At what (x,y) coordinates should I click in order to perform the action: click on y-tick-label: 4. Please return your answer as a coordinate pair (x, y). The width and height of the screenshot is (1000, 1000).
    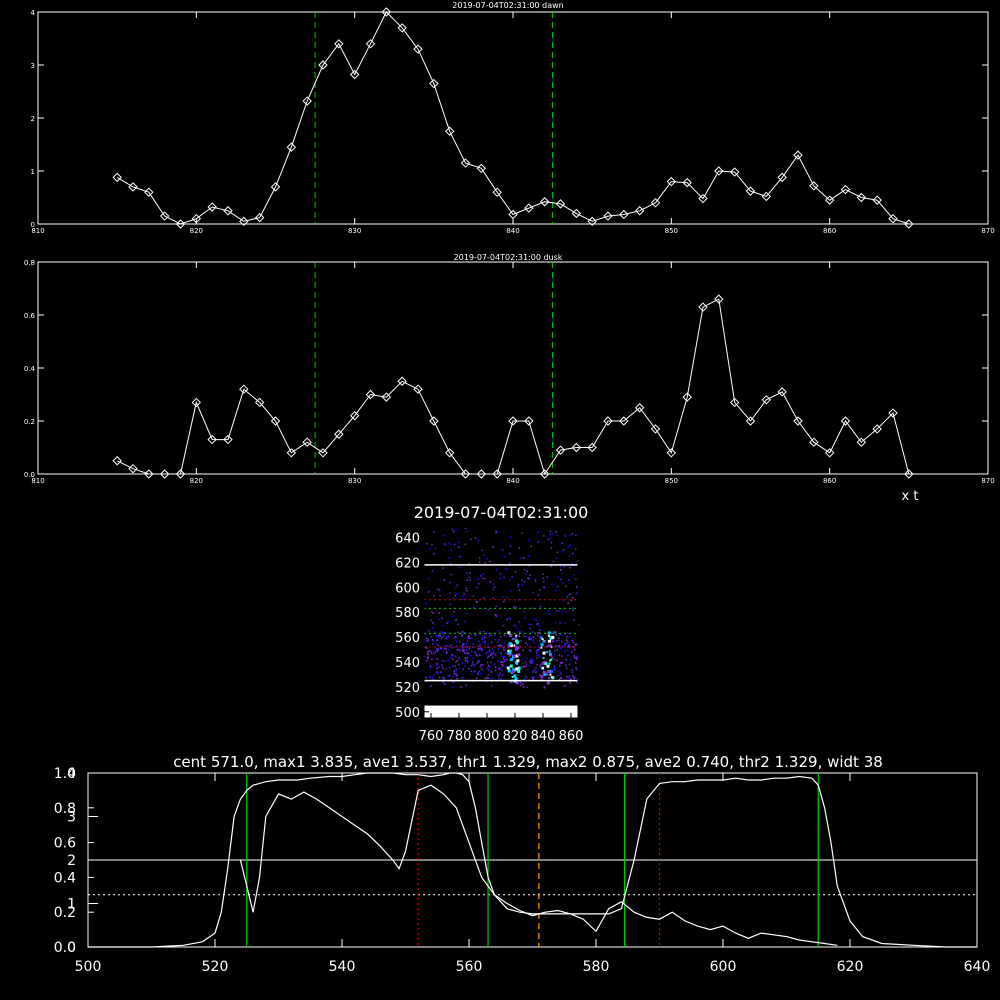
    Looking at the image, I should click on (71, 774).